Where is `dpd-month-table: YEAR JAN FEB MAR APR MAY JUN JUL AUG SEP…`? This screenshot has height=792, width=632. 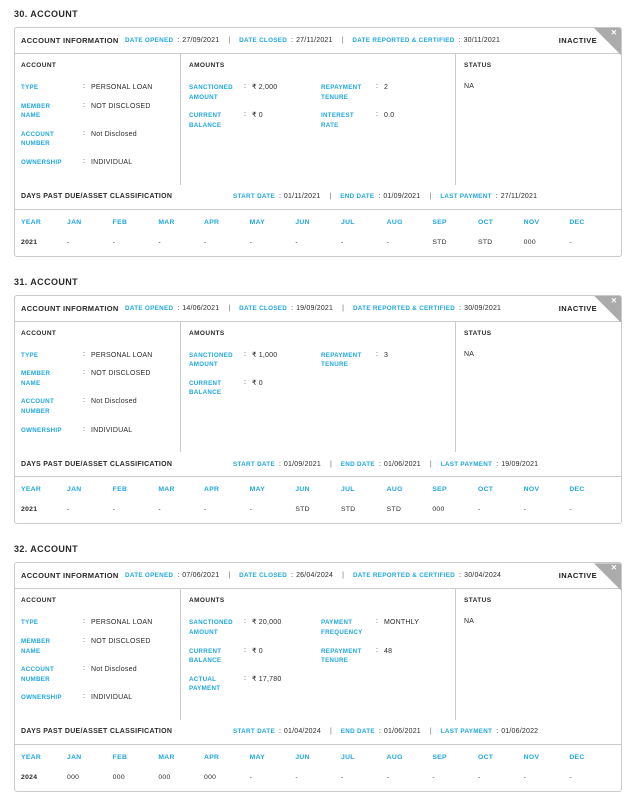 dpd-month-table: YEAR JAN FEB MAR APR MAY JUN JUL AUG SEP… is located at coordinates (318, 768).